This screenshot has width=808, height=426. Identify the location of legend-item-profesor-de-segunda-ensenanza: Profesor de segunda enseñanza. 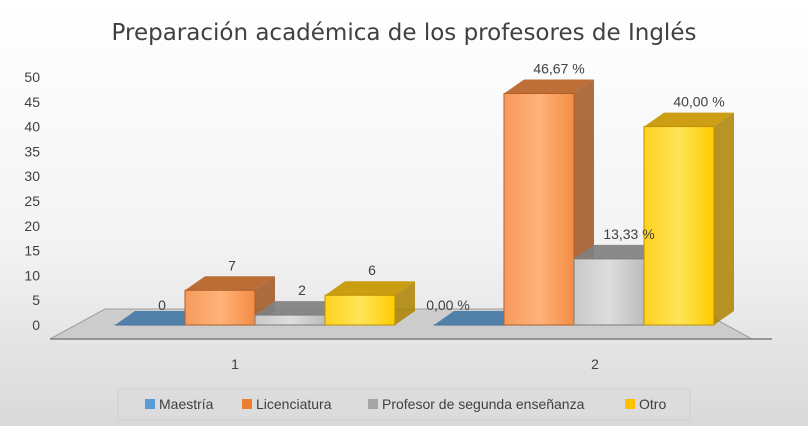
(476, 404).